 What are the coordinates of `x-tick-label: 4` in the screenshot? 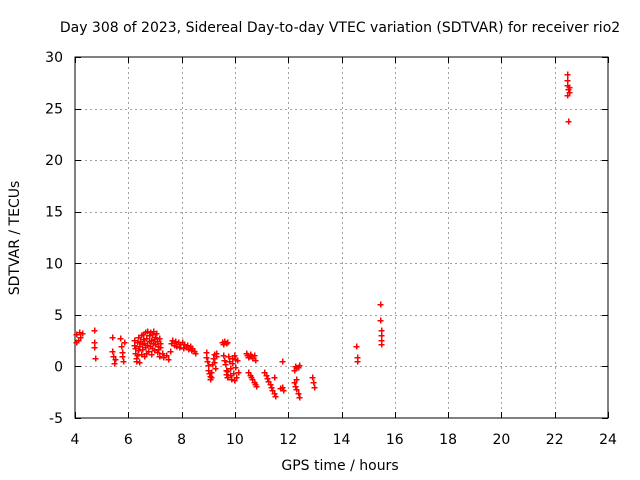 It's located at (75, 440).